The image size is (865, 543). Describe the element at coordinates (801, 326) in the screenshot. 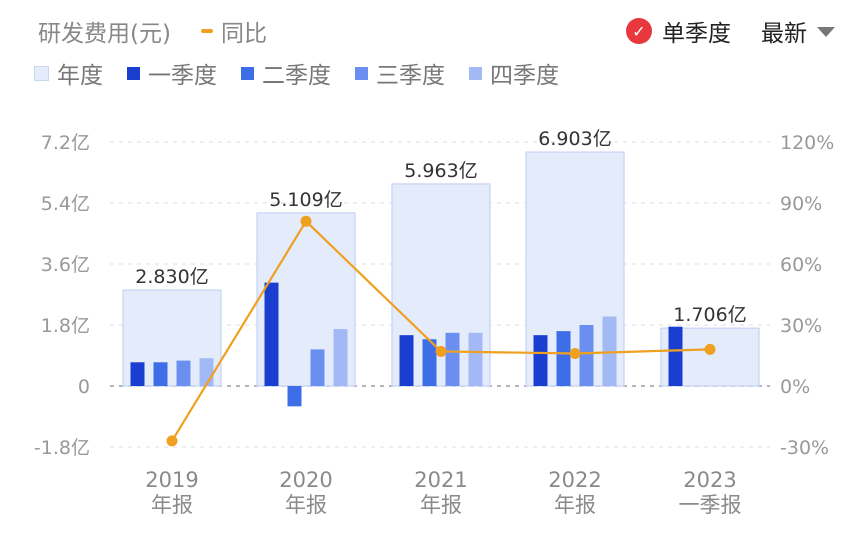

I see `right-tick-label: 30%` at that location.